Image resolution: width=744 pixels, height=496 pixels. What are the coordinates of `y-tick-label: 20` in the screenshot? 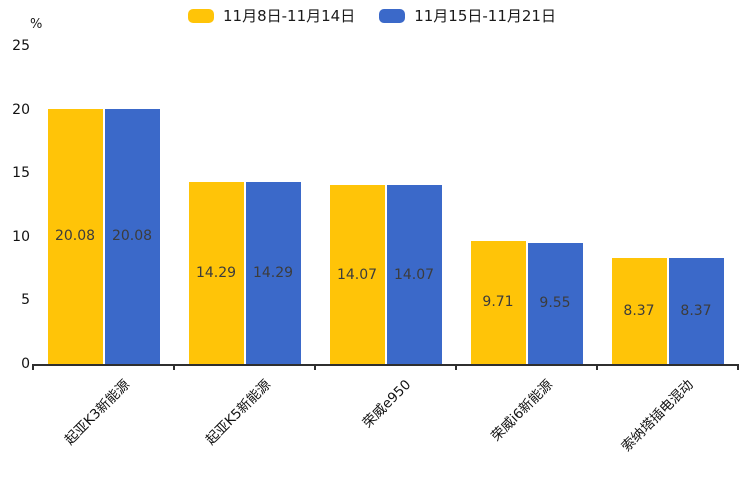 It's located at (21, 109).